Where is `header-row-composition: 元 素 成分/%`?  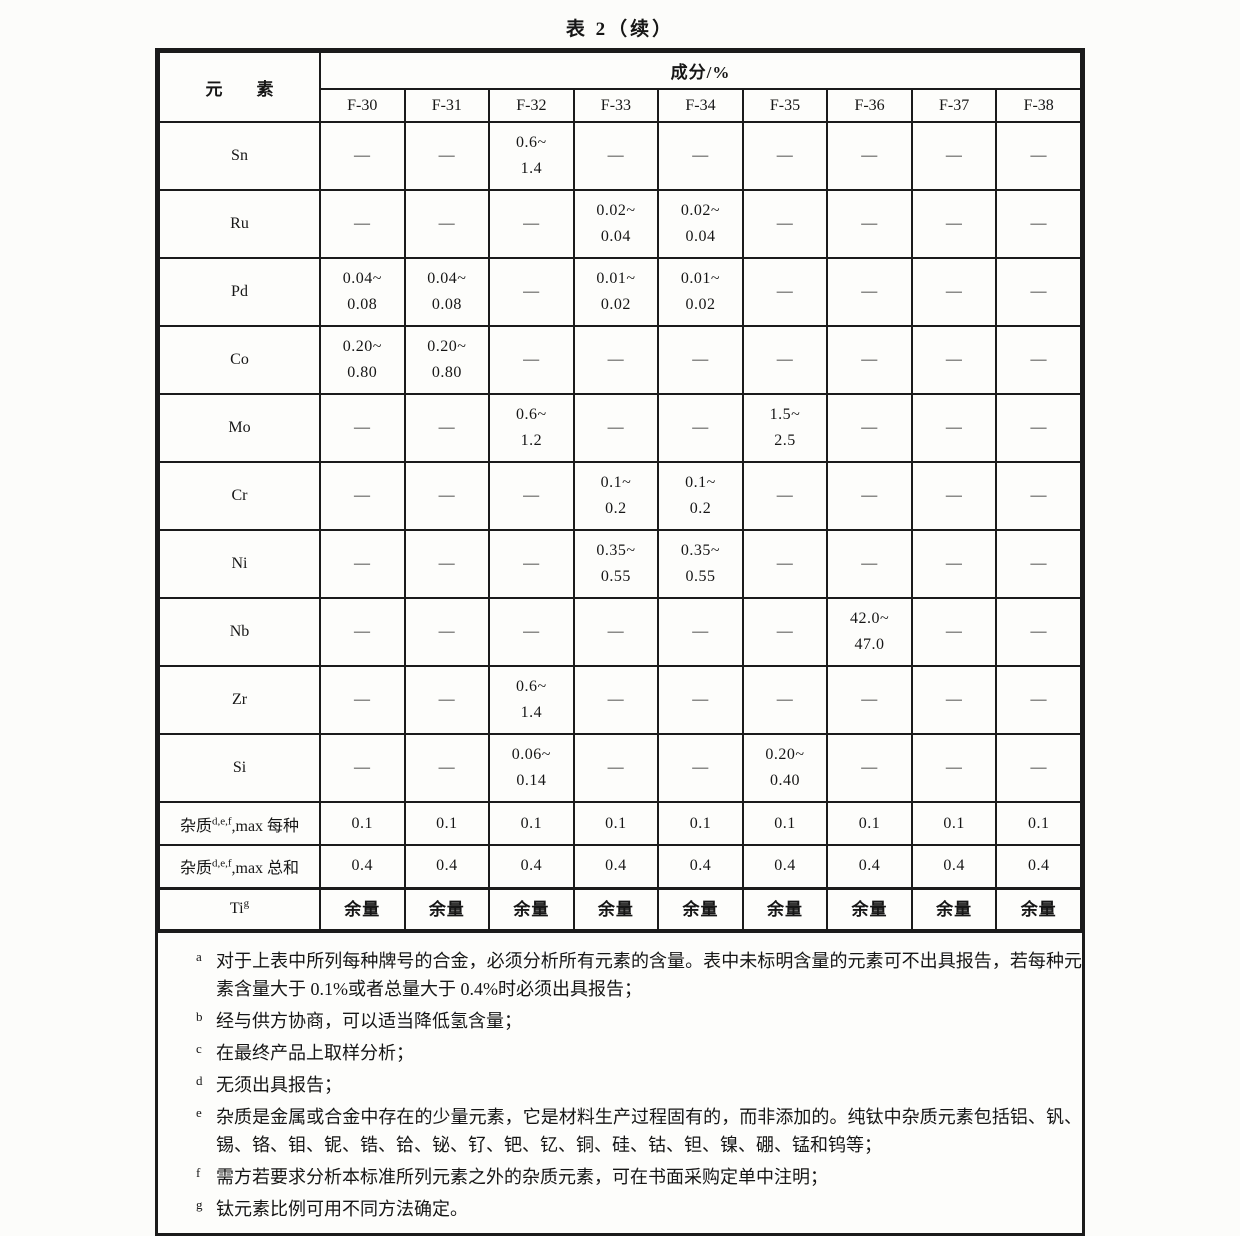
header-row-composition: 元 素 成分/% is located at coordinates (620, 87).